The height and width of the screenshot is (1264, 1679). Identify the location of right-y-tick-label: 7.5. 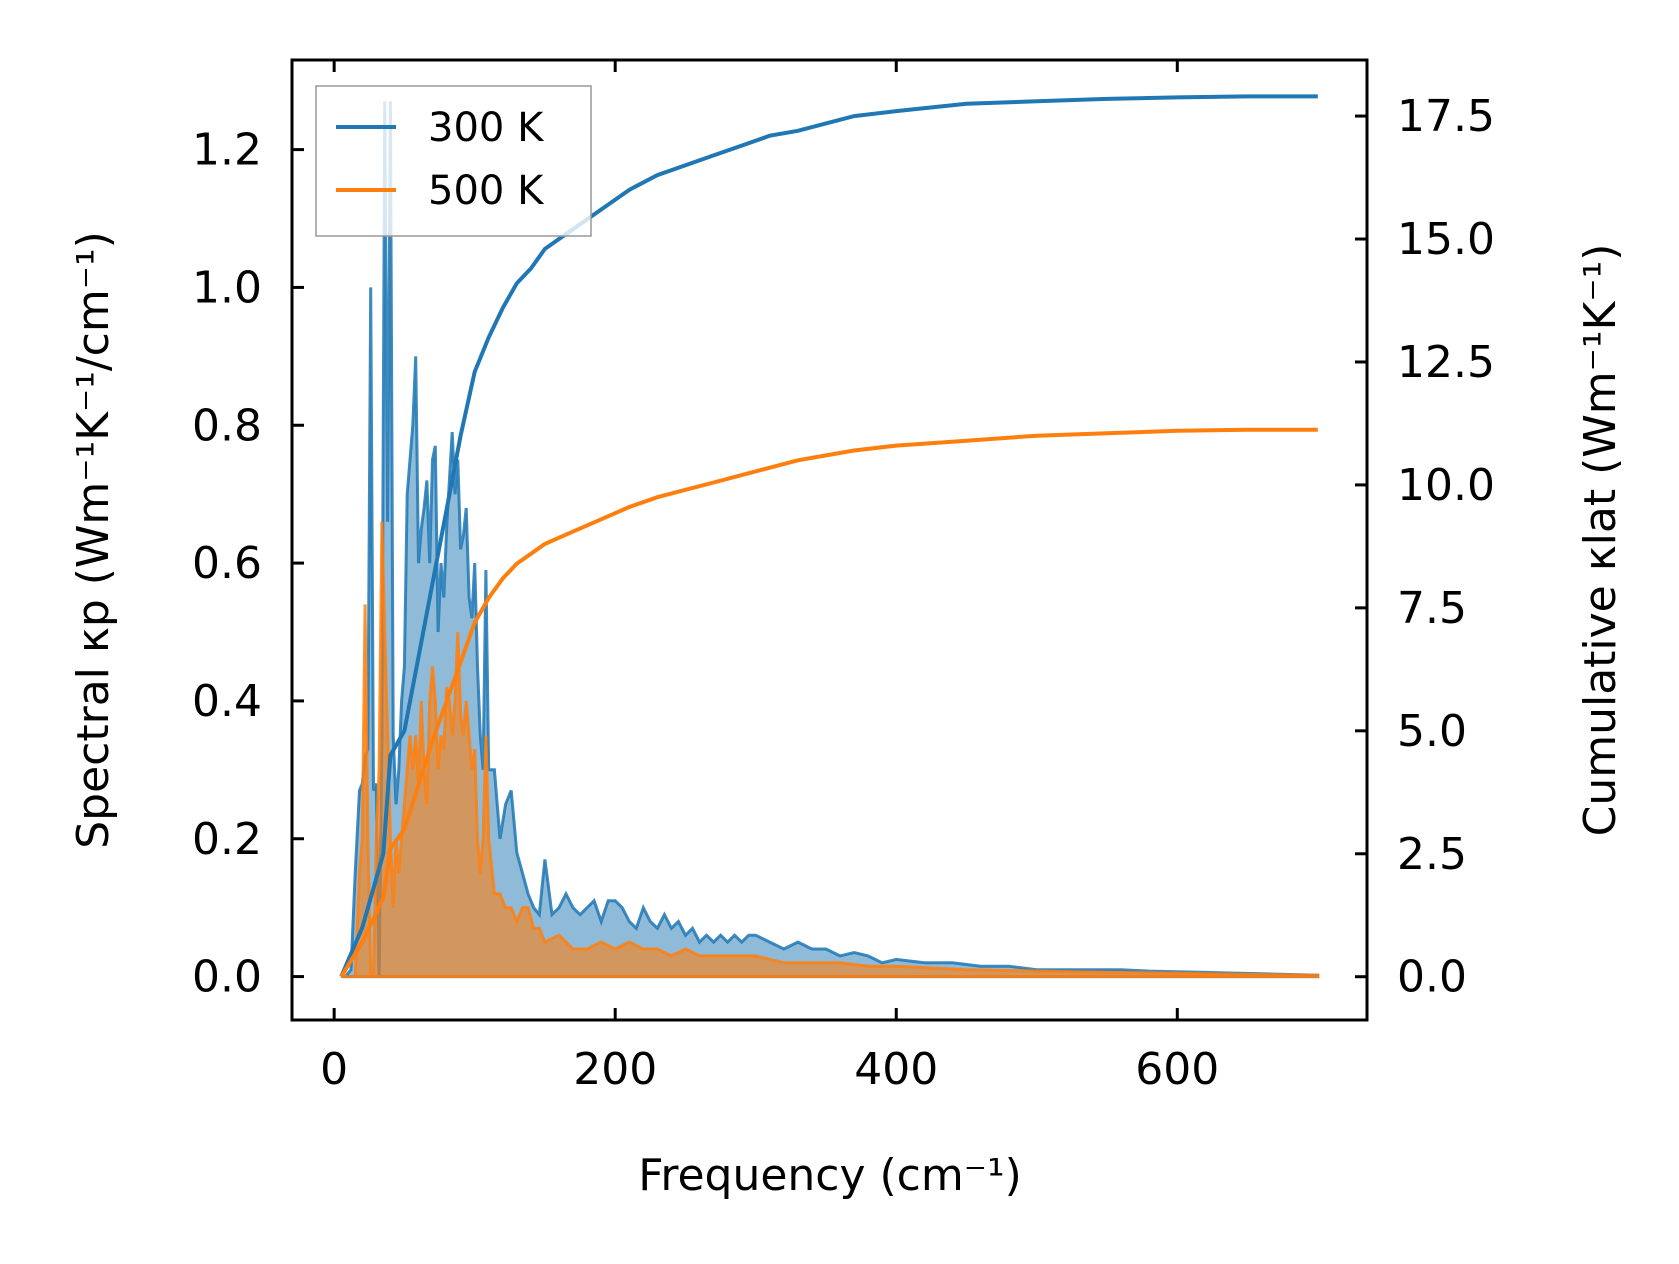
(1432, 608).